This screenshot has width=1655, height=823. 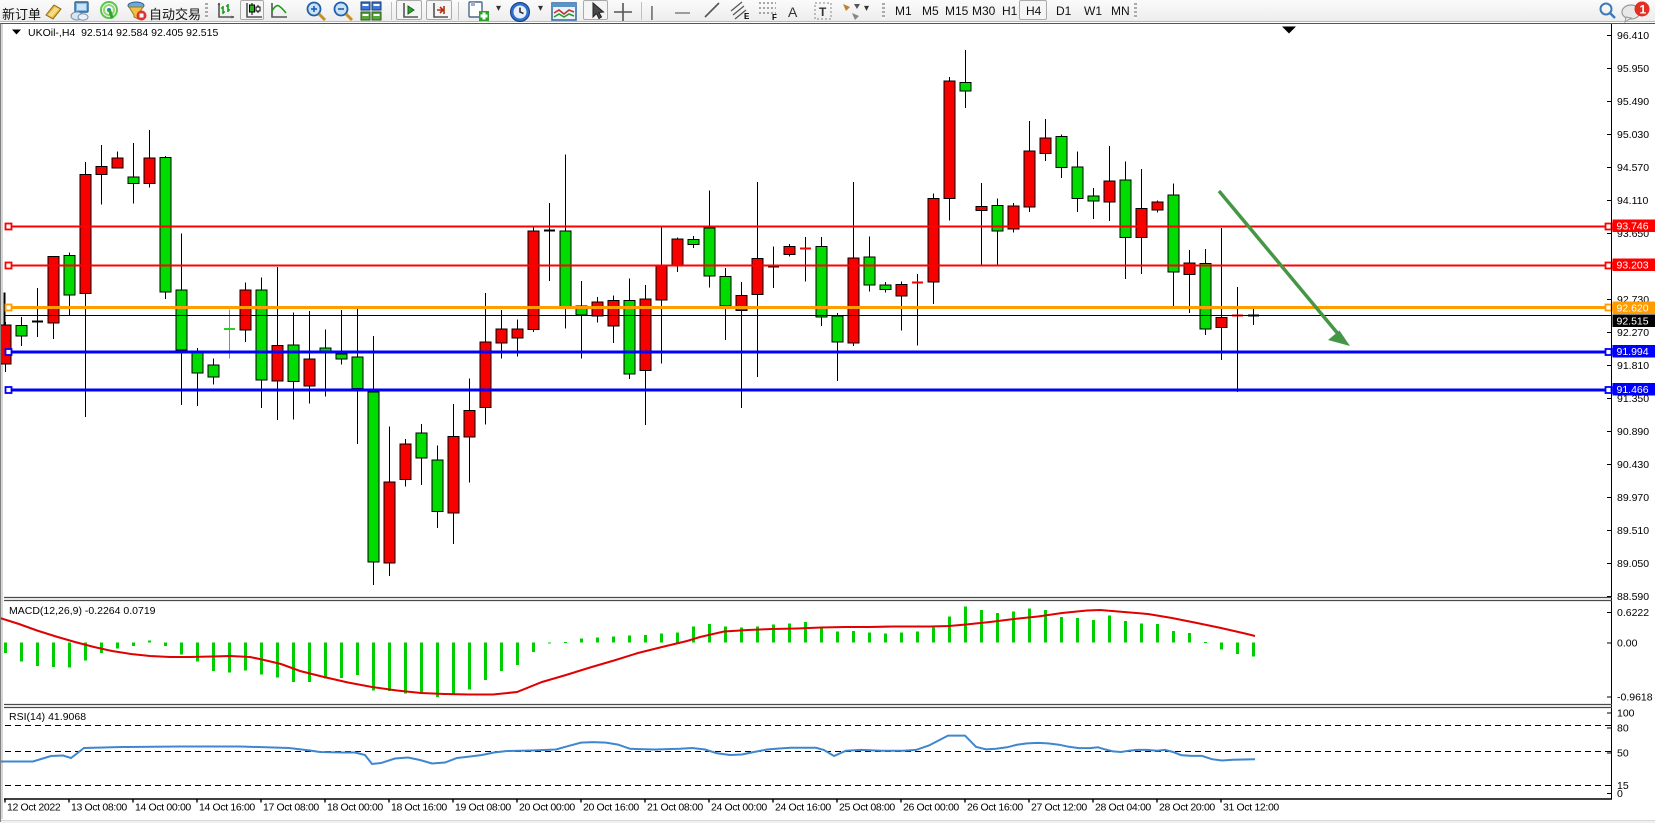 What do you see at coordinates (1632, 201) in the screenshot?
I see `svg-text: 94.110` at bounding box center [1632, 201].